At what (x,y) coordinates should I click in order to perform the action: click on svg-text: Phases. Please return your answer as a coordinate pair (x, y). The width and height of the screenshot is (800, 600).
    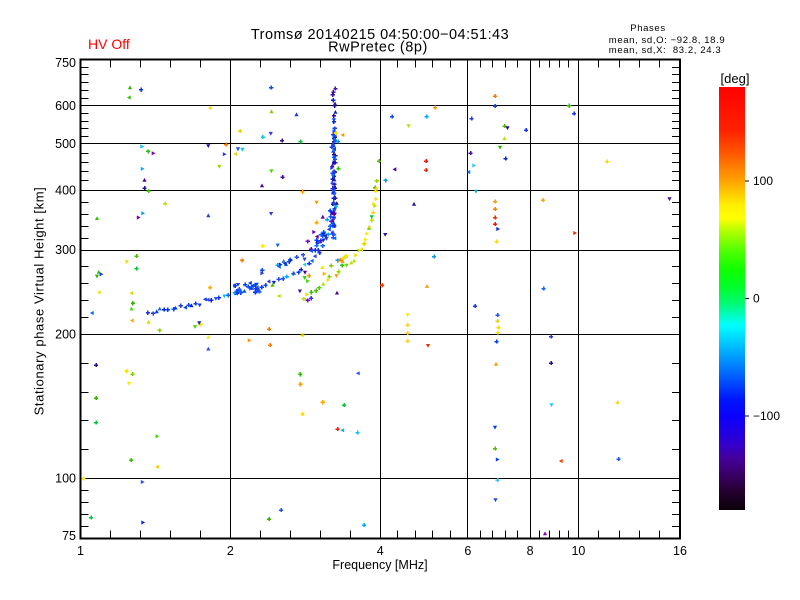
    Looking at the image, I should click on (647, 28).